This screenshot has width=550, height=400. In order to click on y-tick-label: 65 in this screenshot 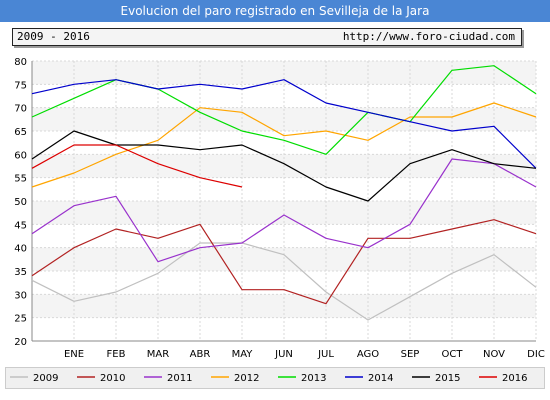, I will do `click(20, 132)`.